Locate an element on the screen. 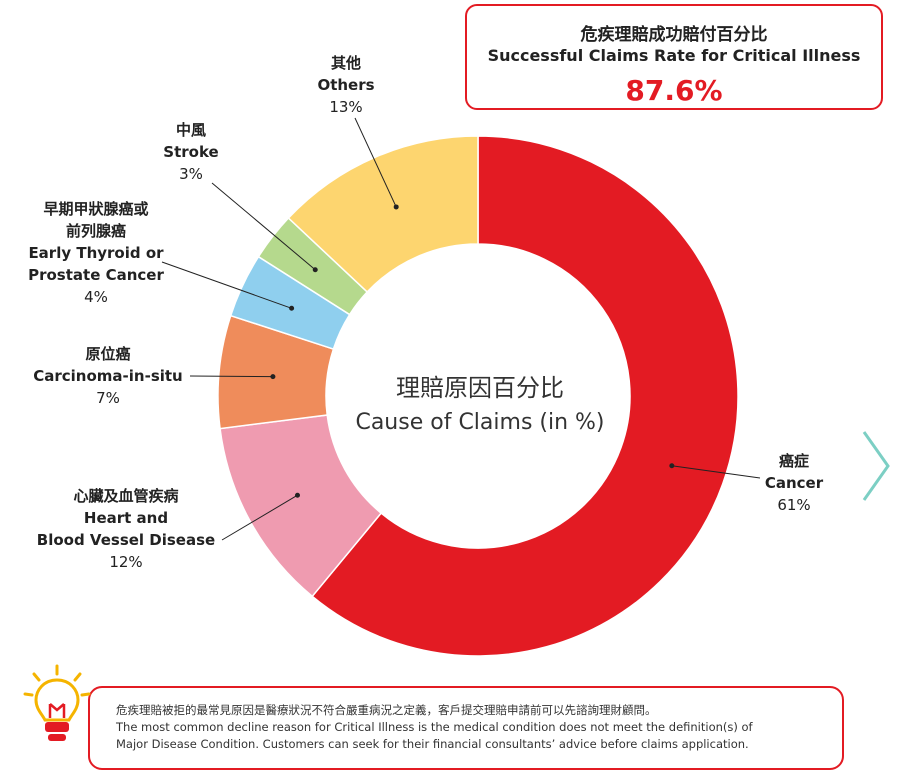 This screenshot has width=897, height=778. label-early-thyroid-en-2: Prostate Cancer is located at coordinates (96, 275).